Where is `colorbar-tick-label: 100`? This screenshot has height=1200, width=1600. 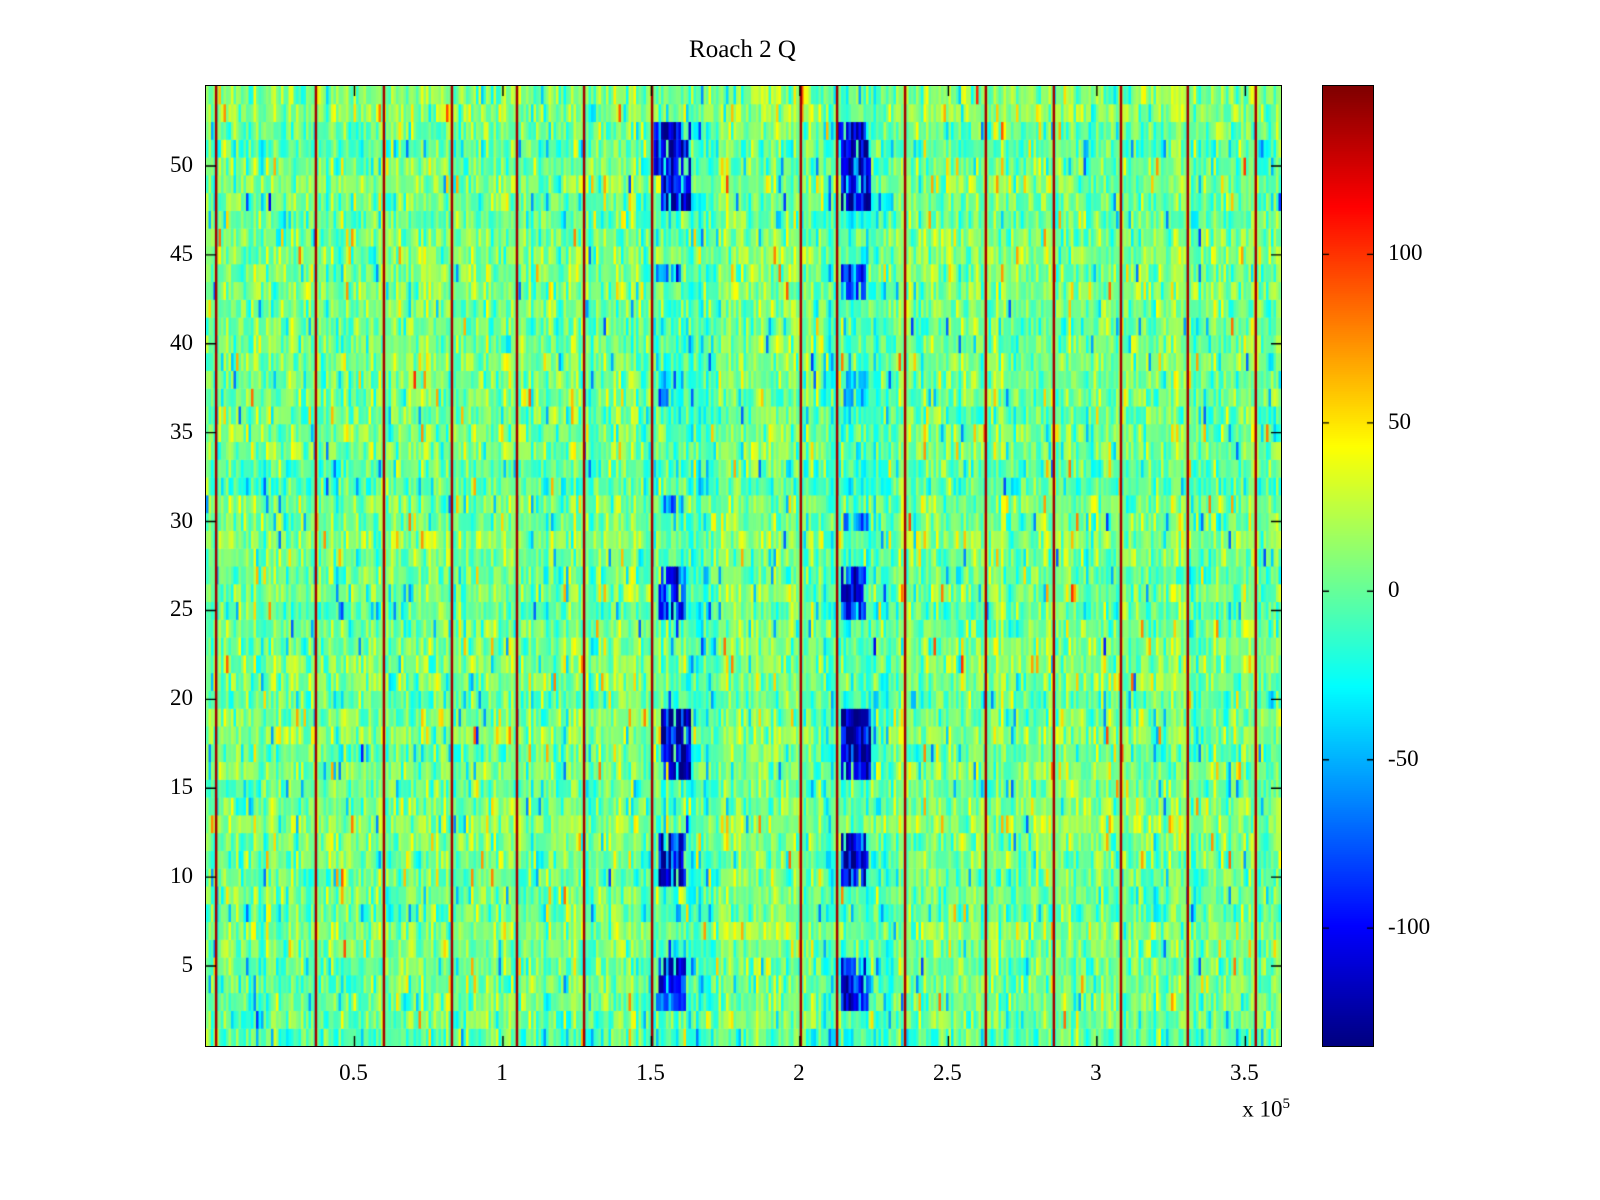
colorbar-tick-label: 100 is located at coordinates (1405, 253).